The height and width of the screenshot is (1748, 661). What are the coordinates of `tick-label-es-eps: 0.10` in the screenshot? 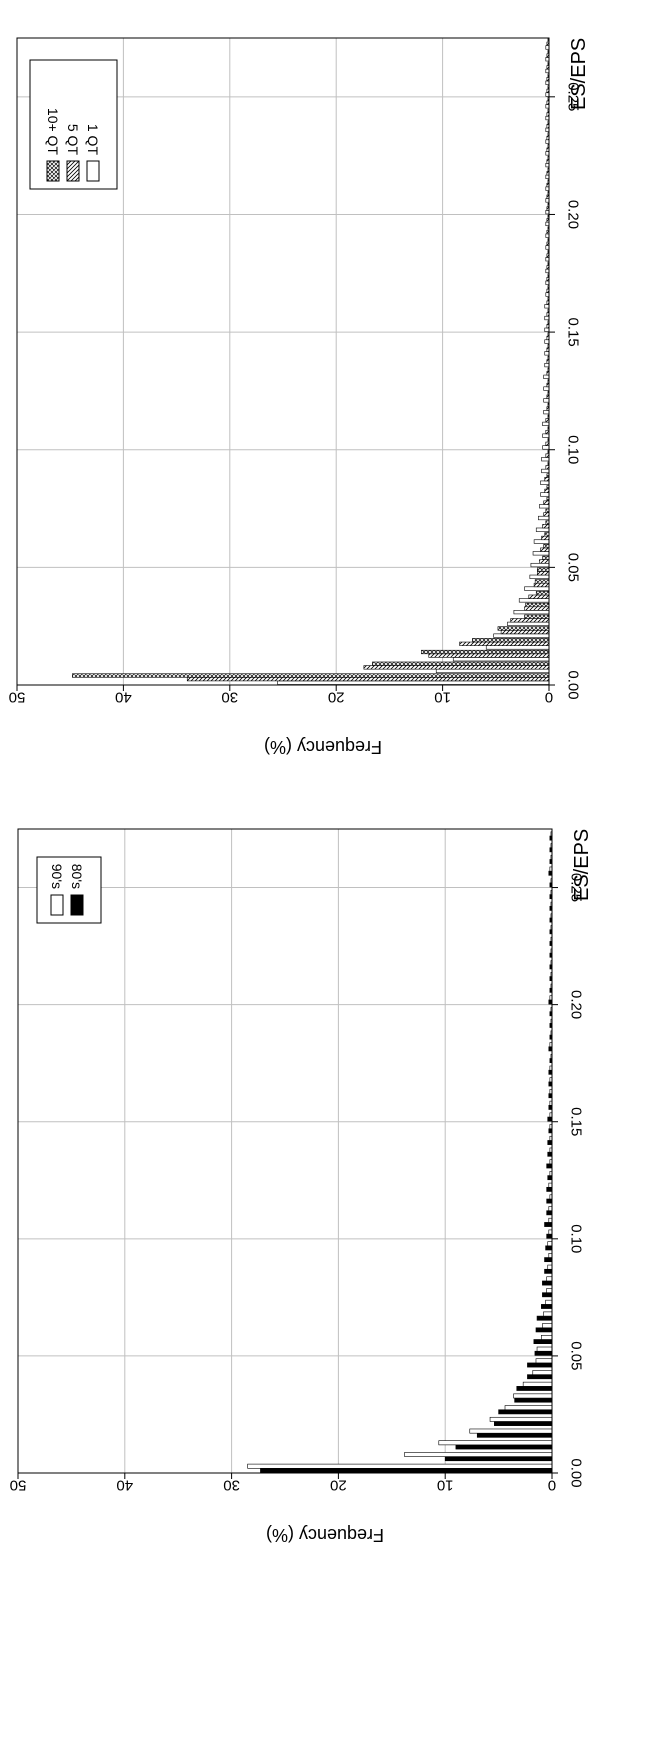 It's located at (576, 1238).